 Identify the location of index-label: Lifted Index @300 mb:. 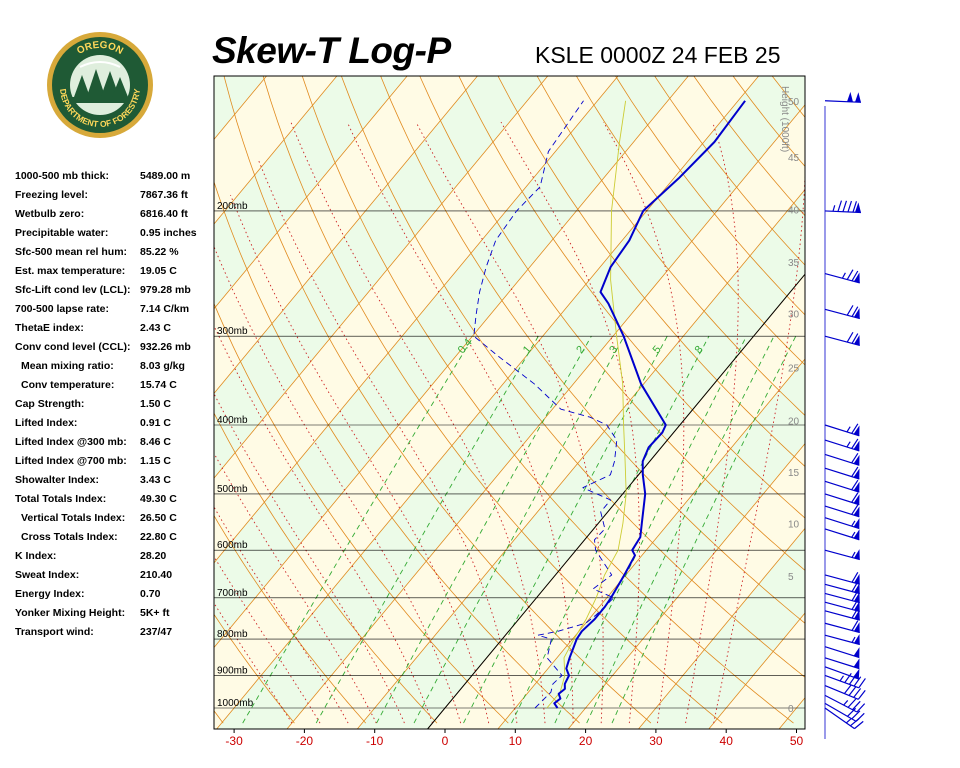
(71, 442).